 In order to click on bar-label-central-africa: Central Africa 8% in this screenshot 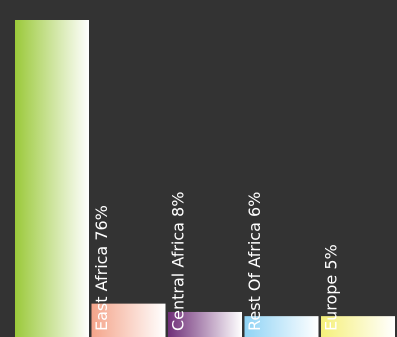, I will do `click(178, 261)`.